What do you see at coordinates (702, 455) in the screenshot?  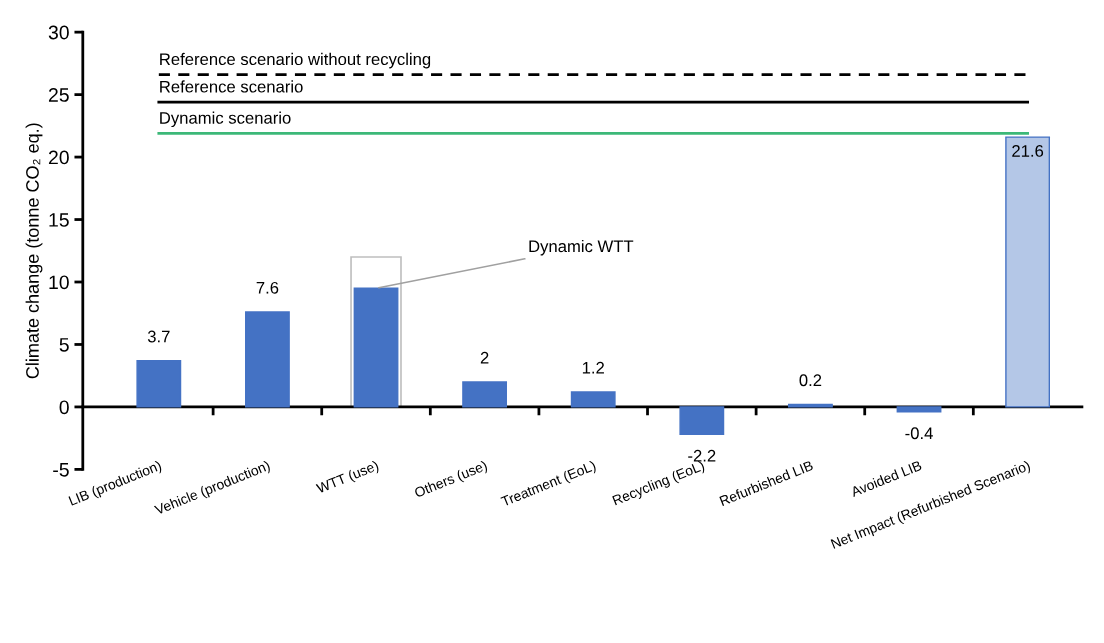 I see `data-label: -2.2` at bounding box center [702, 455].